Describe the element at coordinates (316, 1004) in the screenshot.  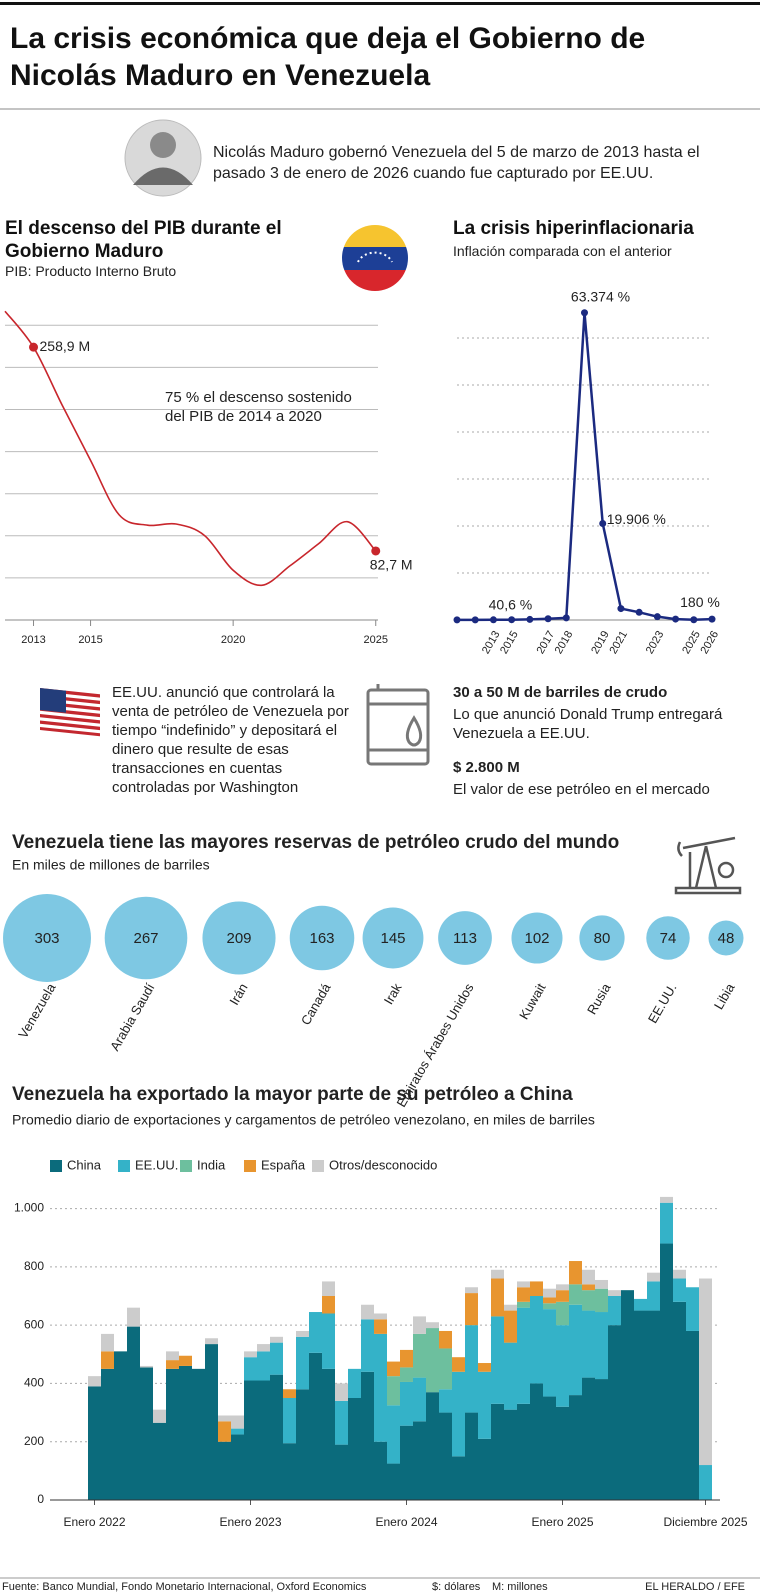
I see `category-label: Canadá` at that location.